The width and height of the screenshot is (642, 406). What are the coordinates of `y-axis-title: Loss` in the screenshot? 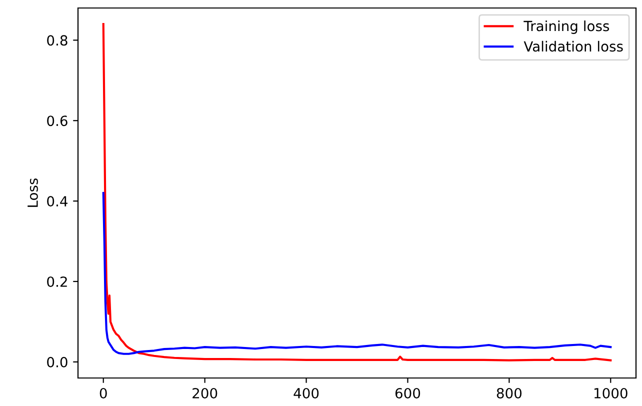 It's located at (33, 192).